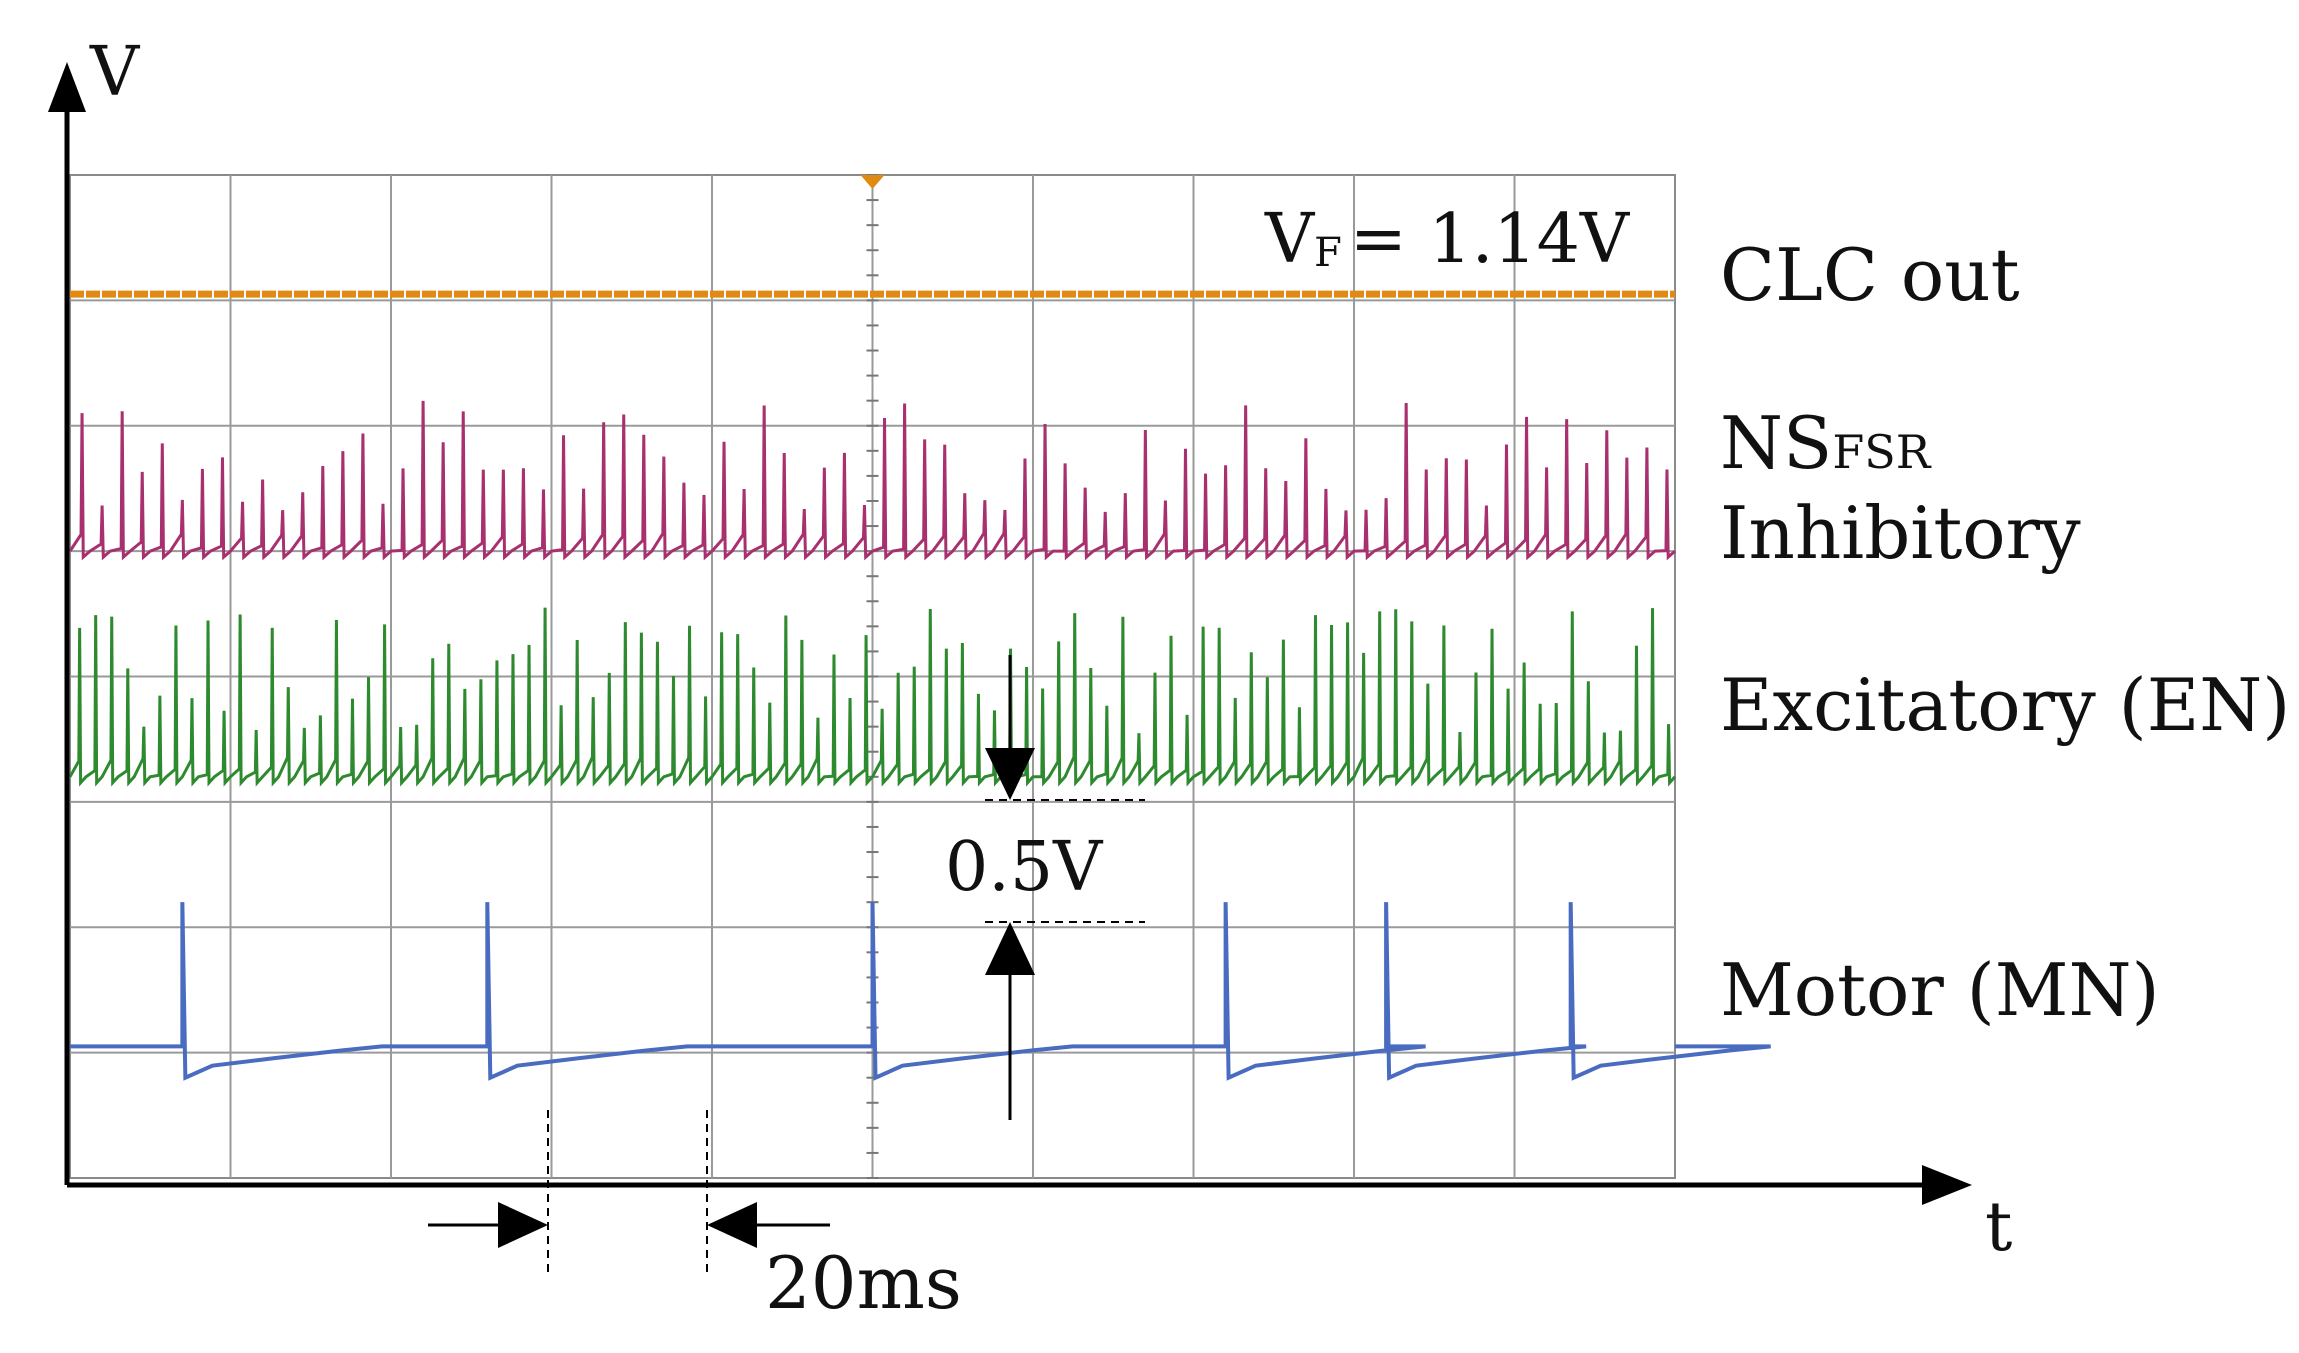 The width and height of the screenshot is (2299, 1353). I want to click on y-axis-label: V, so click(115, 72).